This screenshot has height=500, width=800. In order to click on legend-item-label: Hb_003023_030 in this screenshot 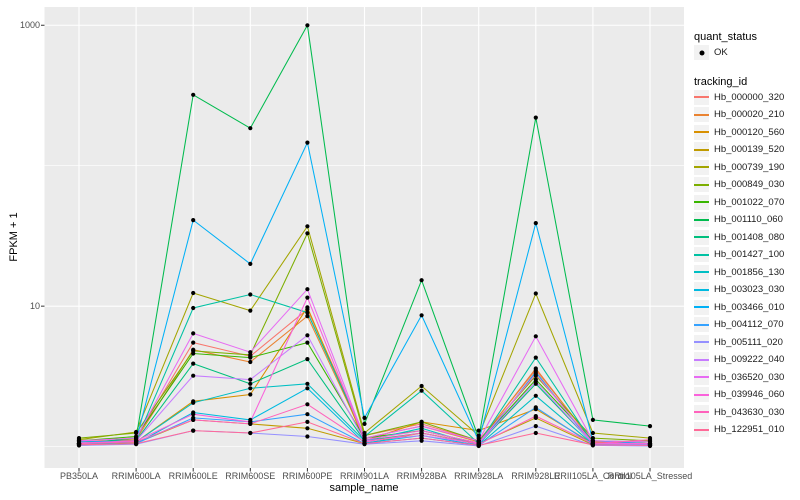, I will do `click(749, 290)`.